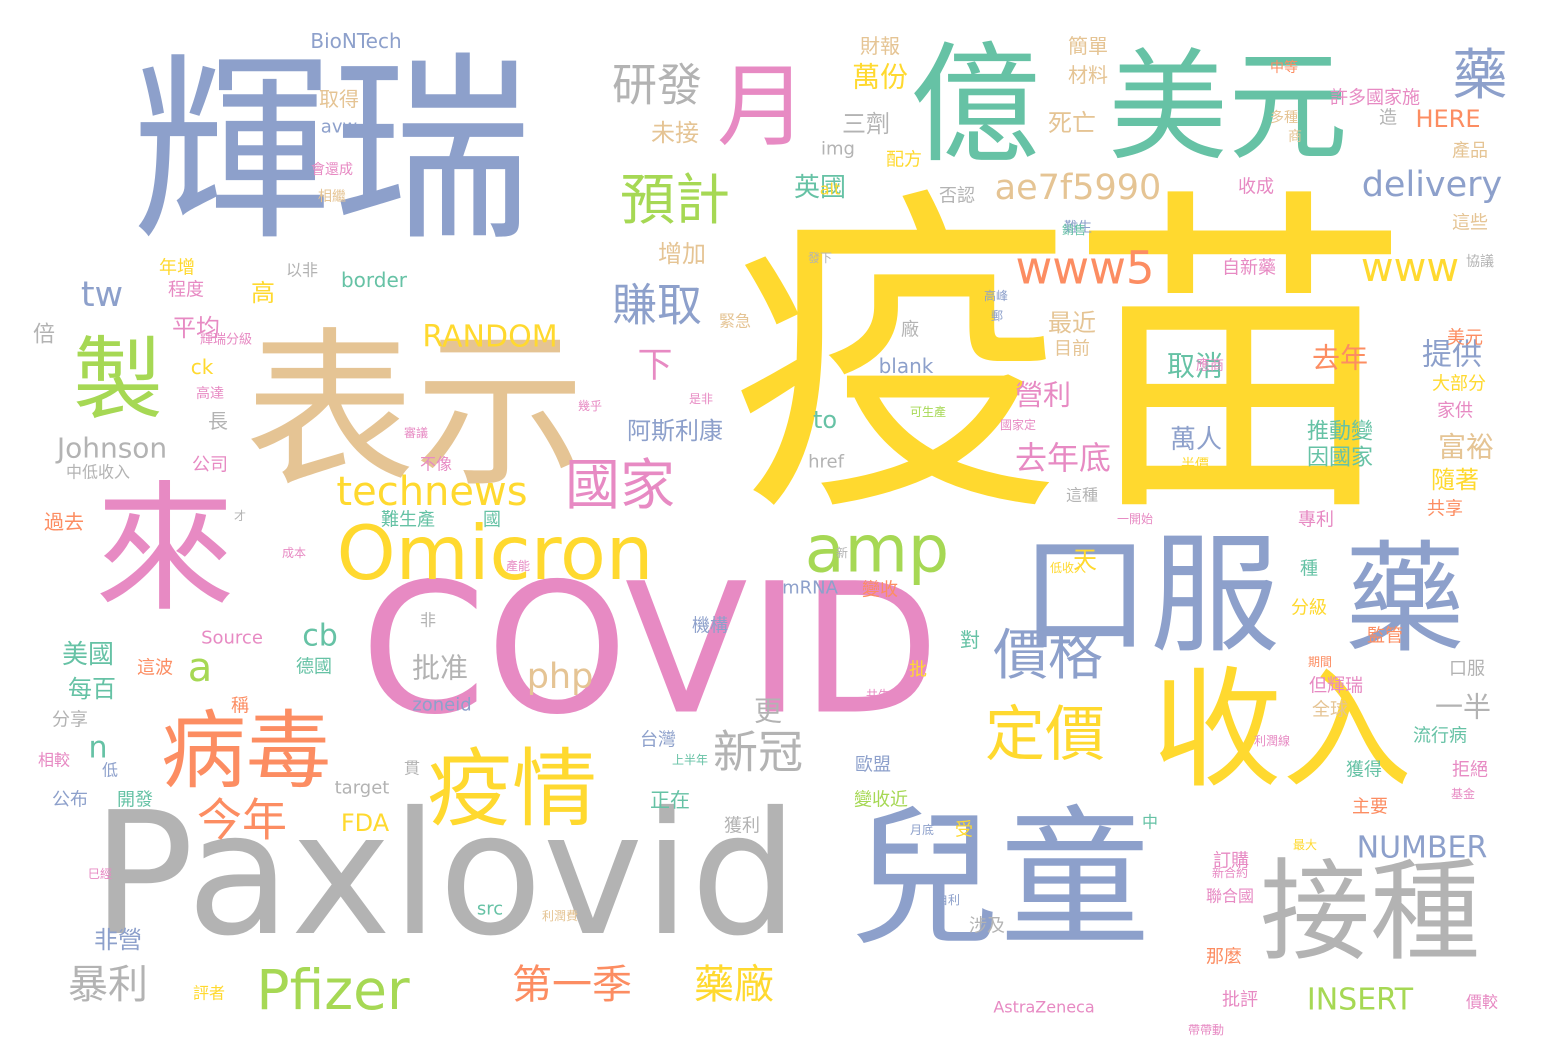 The height and width of the screenshot is (1052, 1548). What do you see at coordinates (1018, 424) in the screenshot?
I see `cloud-word: 國家定` at bounding box center [1018, 424].